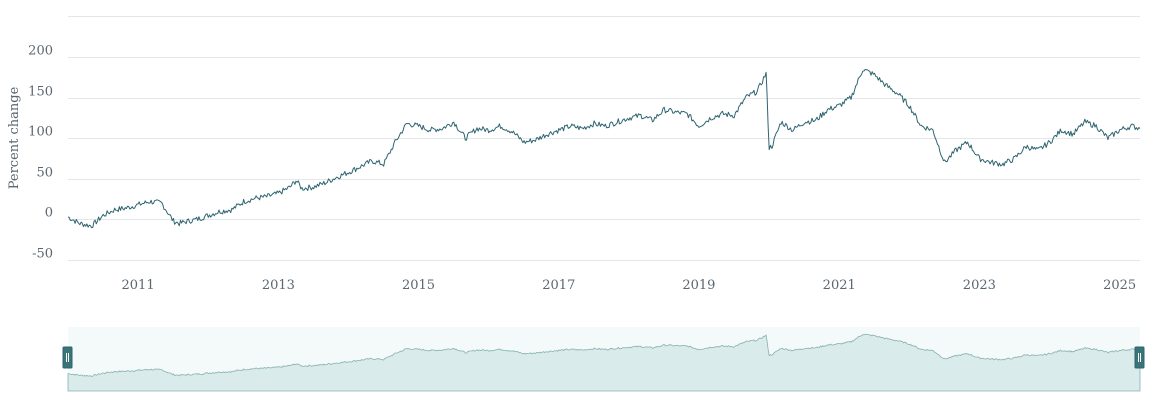 This screenshot has height=403, width=1157. I want to click on y-tick-label: 200, so click(40, 51).